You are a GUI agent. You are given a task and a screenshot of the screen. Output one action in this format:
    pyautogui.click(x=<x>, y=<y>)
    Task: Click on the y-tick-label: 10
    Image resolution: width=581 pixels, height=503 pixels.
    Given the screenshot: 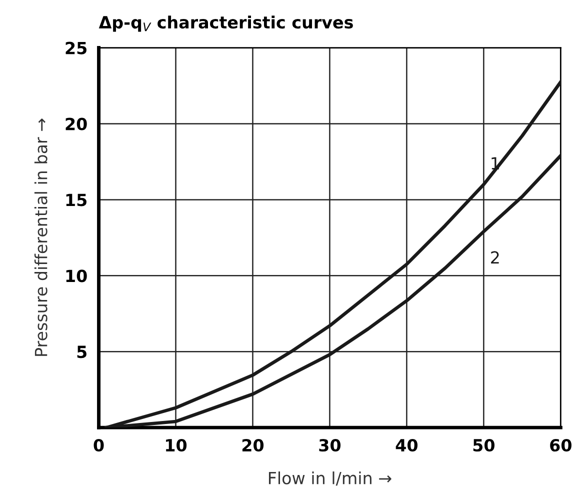 What is the action you would take?
    pyautogui.click(x=76, y=276)
    